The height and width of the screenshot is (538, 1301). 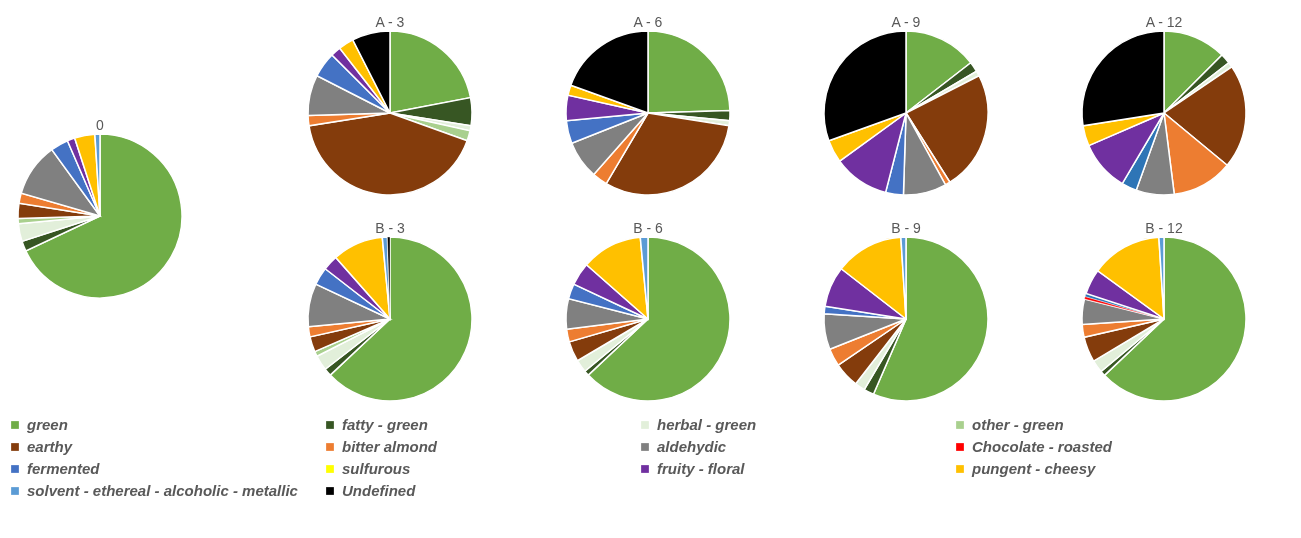 What do you see at coordinates (50, 446) in the screenshot?
I see `legend-label: earthy` at bounding box center [50, 446].